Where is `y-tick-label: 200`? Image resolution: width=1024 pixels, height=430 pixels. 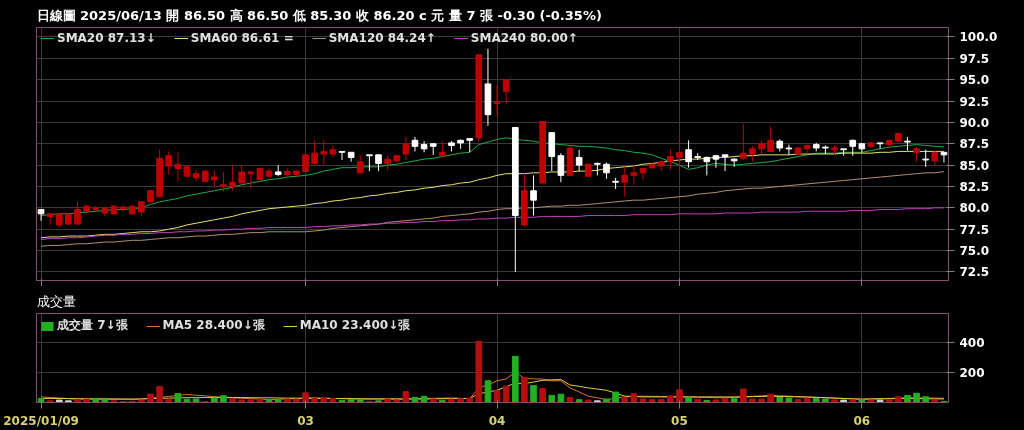 y-tick-label: 200 is located at coordinates (972, 372).